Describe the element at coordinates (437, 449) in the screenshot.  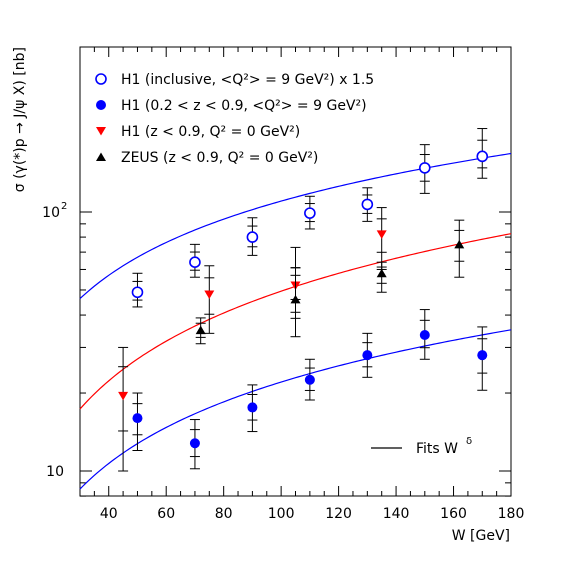
I see `fits-legend-label: Fits W` at that location.